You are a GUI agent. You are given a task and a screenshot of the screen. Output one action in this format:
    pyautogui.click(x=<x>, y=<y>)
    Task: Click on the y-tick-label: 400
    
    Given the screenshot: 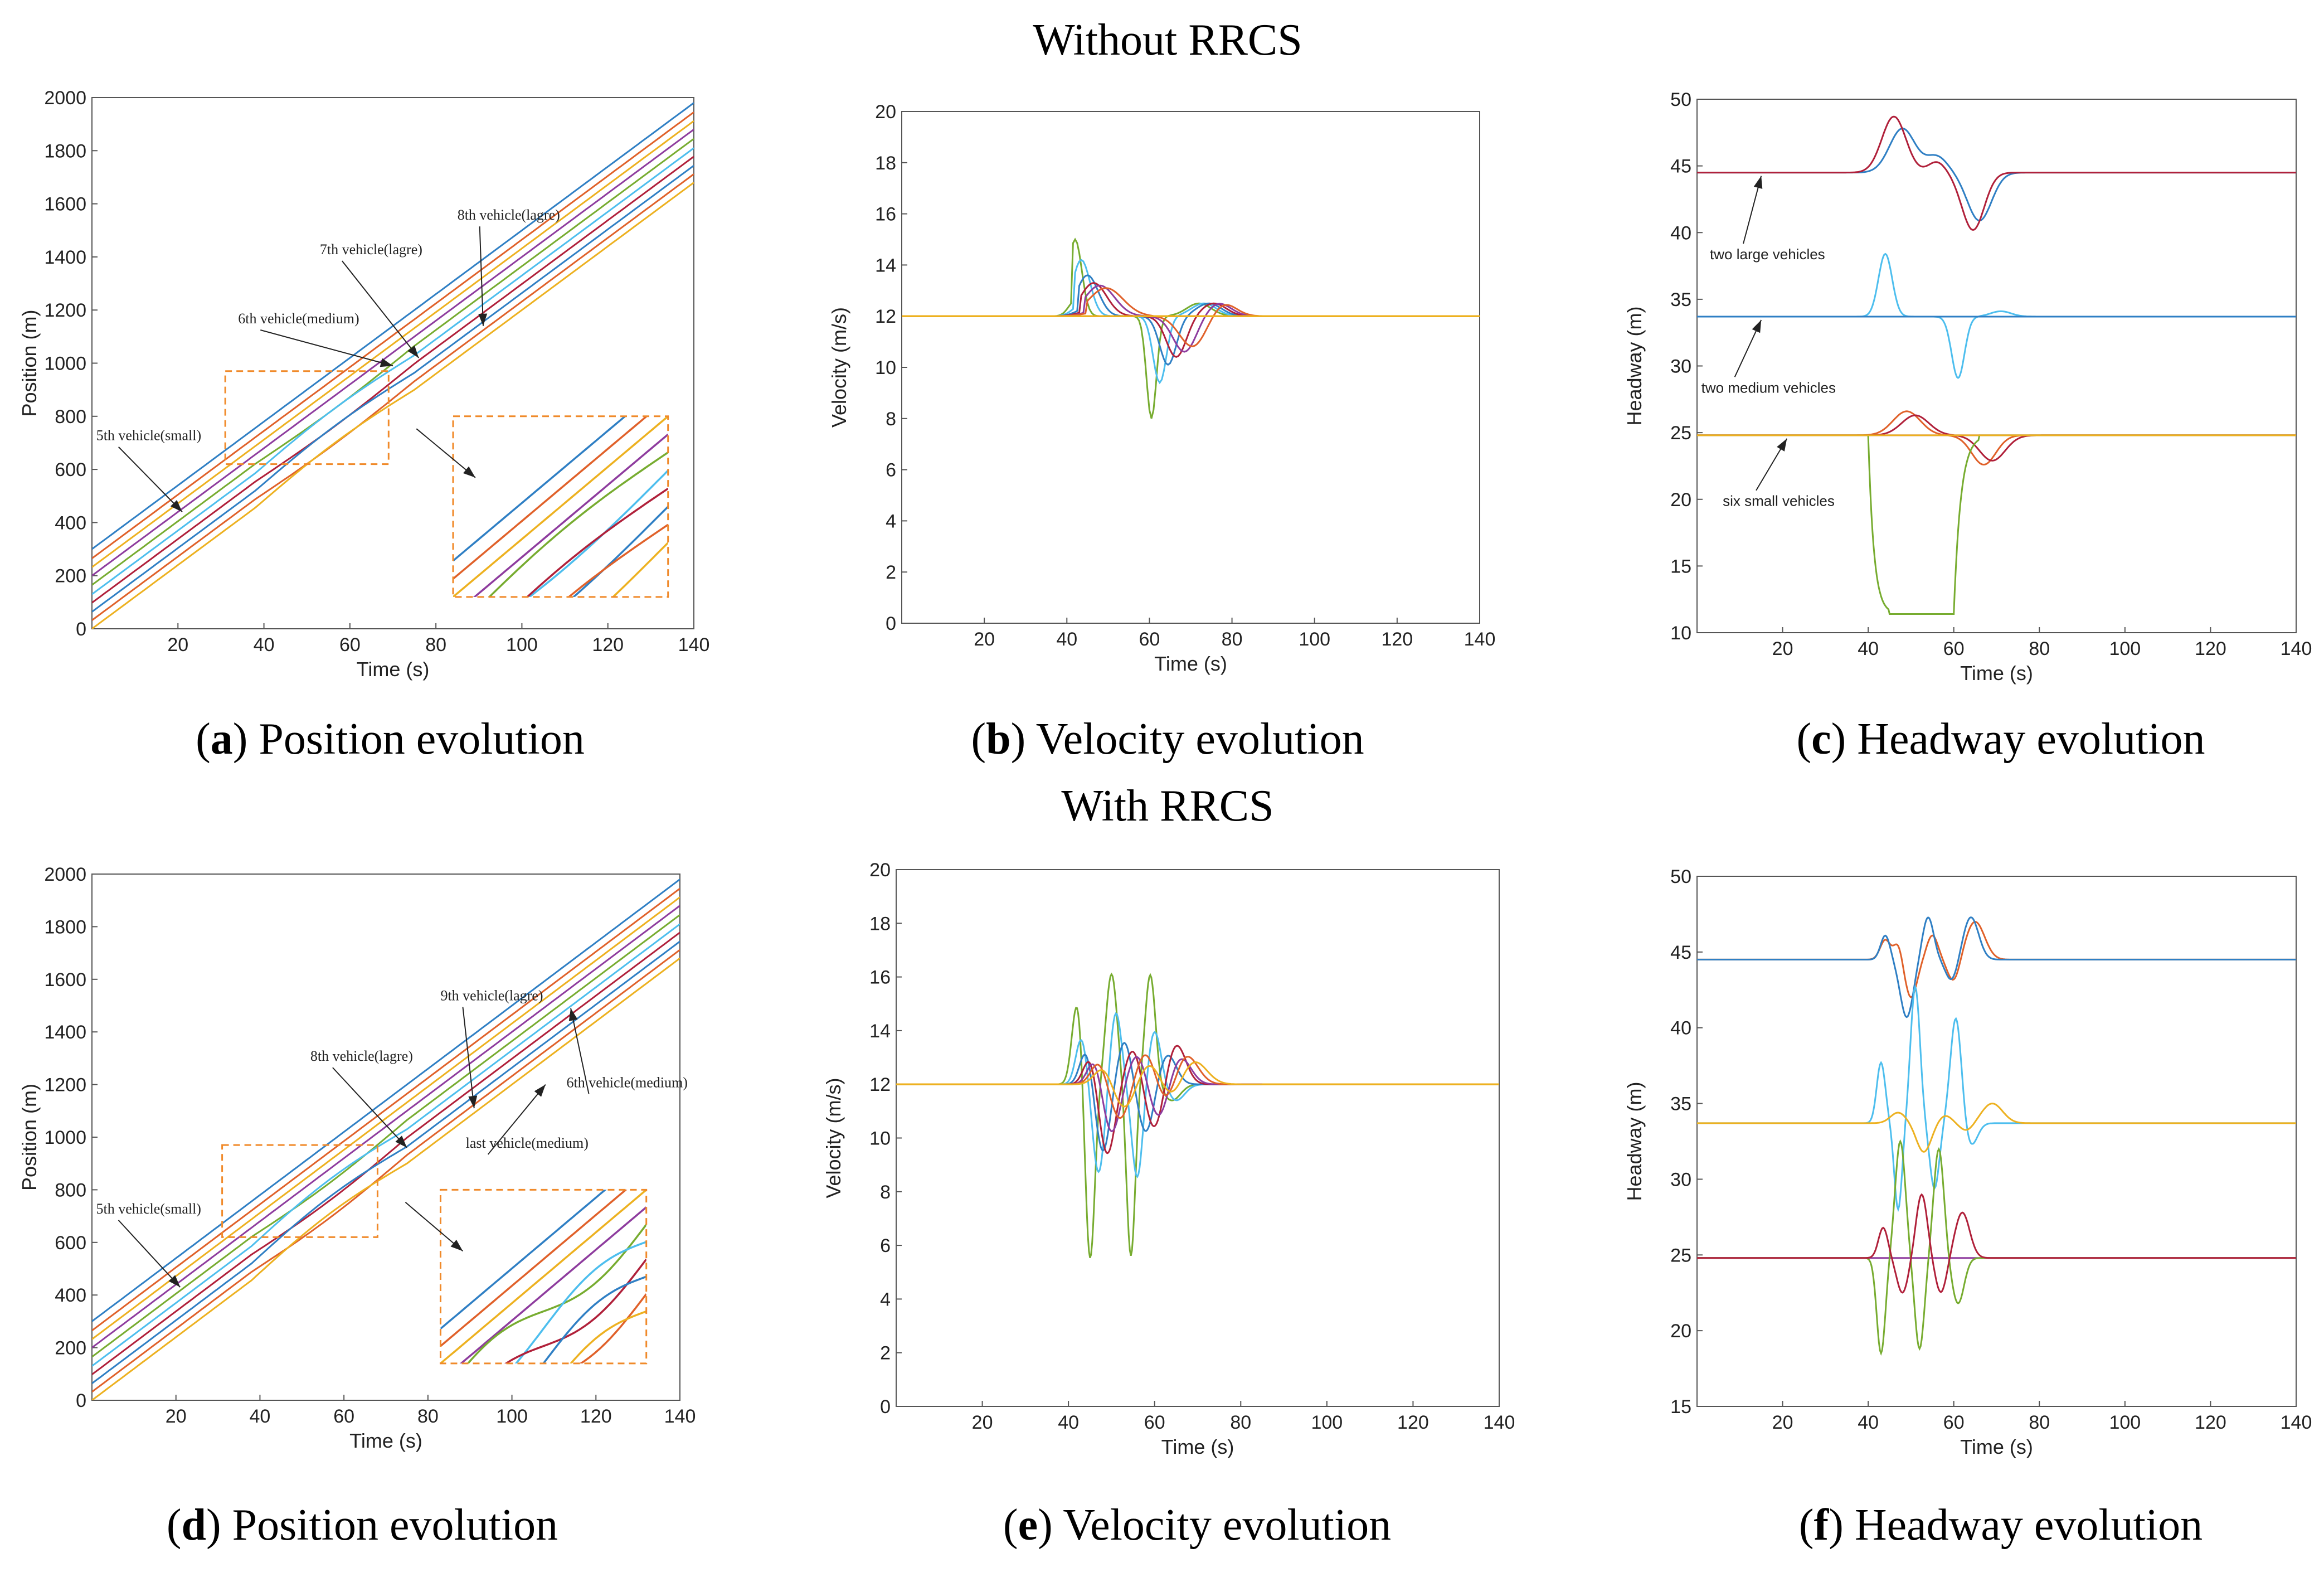 What is the action you would take?
    pyautogui.click(x=70, y=1296)
    